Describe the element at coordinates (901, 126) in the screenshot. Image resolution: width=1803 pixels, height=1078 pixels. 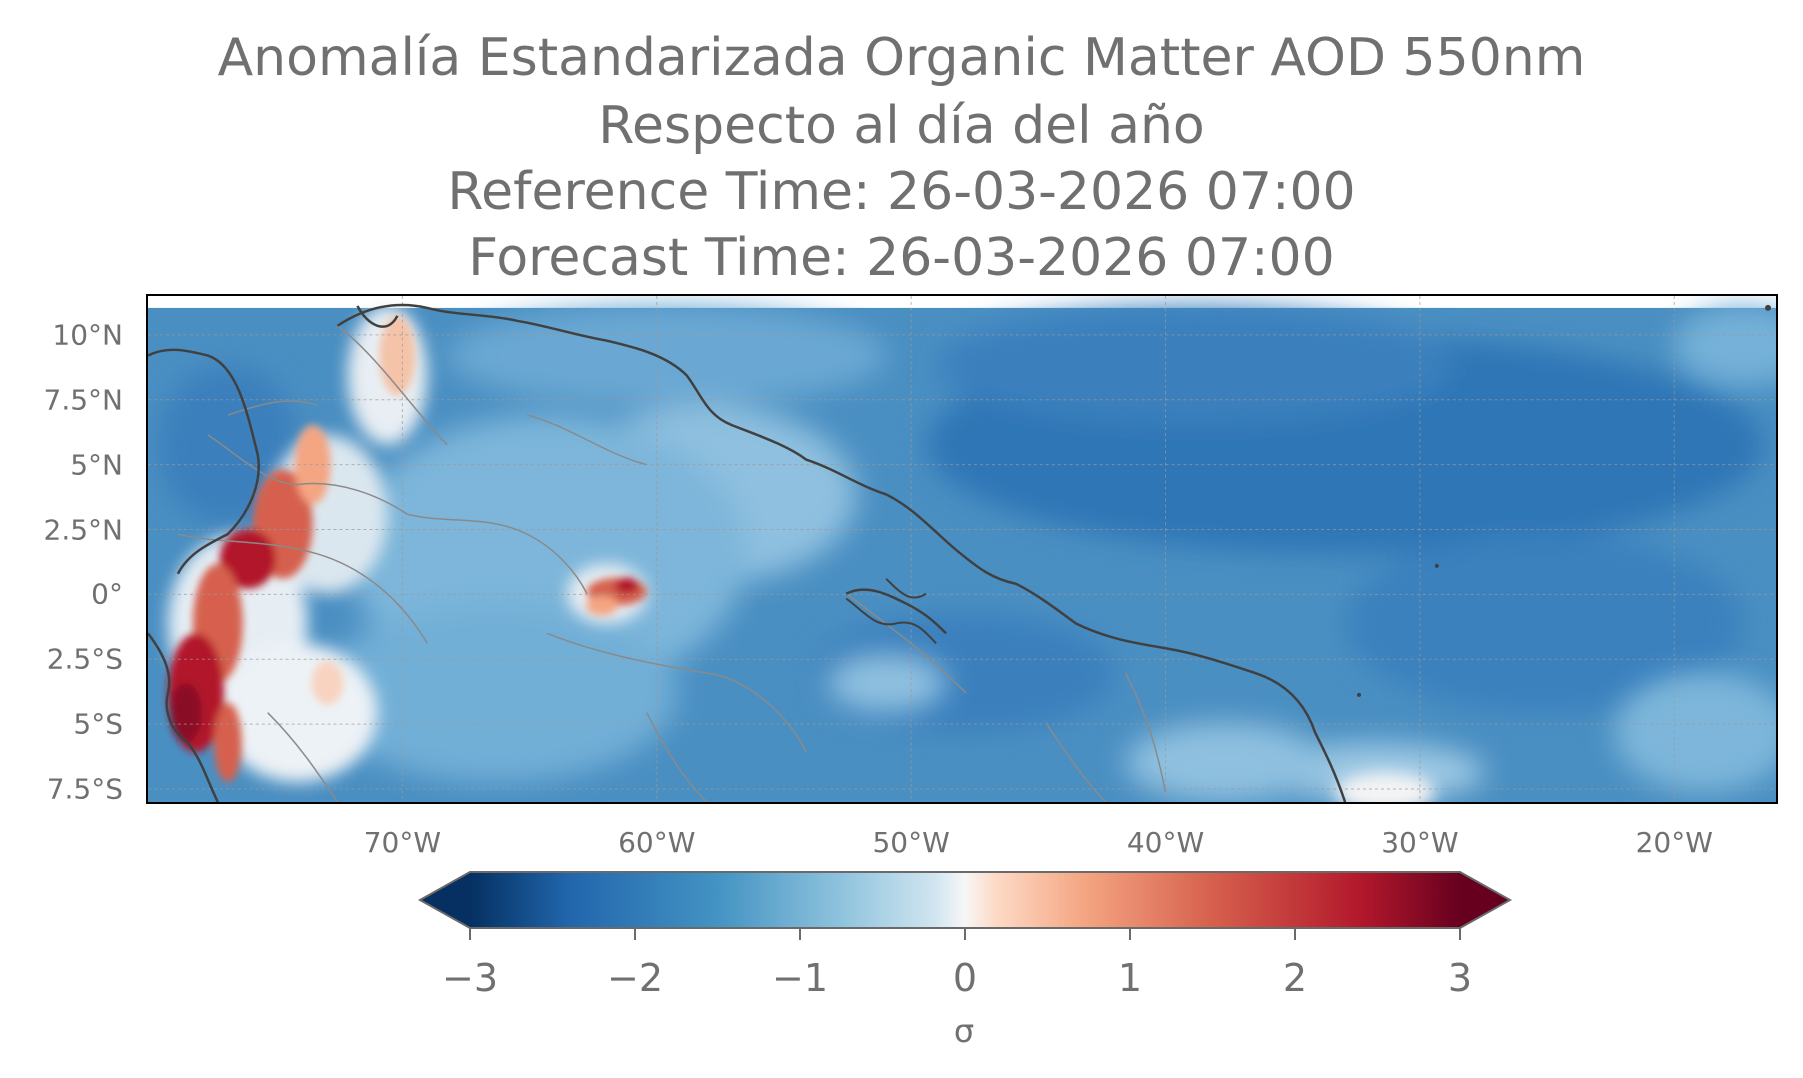
I see `title-line-2: Respecto al día del año` at that location.